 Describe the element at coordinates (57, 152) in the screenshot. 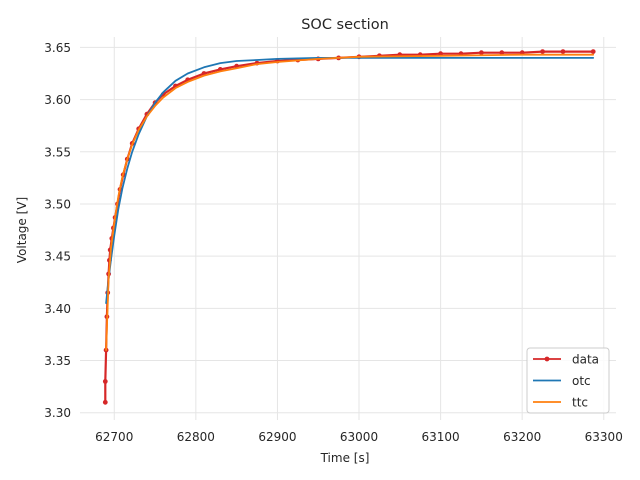

I see `y-tick-label: 3.55` at that location.